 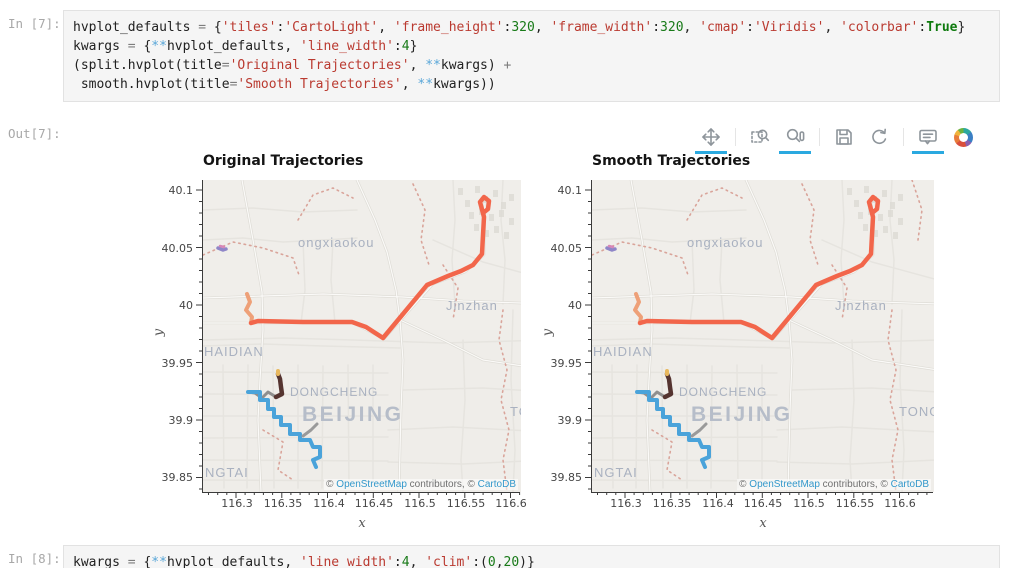 I want to click on input-prompt-8: In [8]:, so click(x=34, y=558).